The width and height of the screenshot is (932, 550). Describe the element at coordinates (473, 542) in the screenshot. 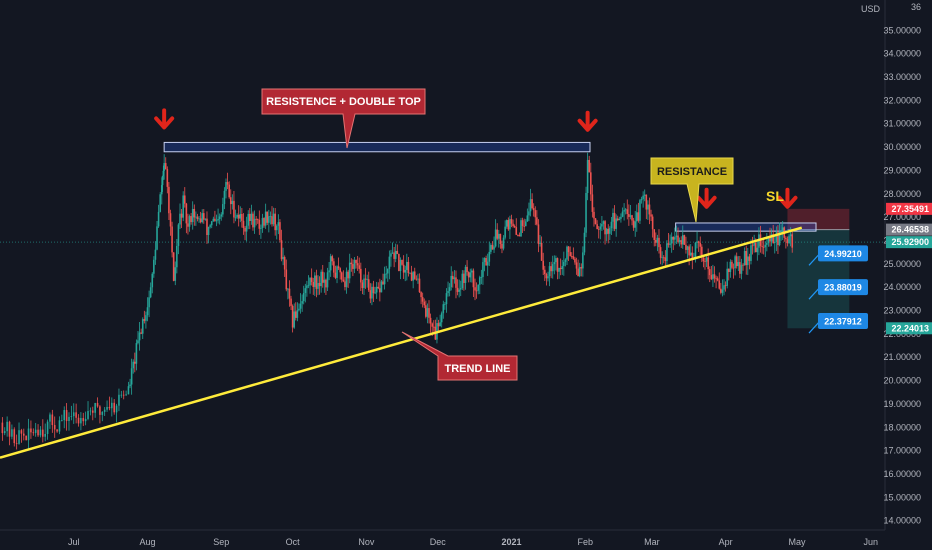

I see `time-axis: Jul Aug Sep Oct Nov Dec 2021 Feb Mar Apr May Jun` at that location.